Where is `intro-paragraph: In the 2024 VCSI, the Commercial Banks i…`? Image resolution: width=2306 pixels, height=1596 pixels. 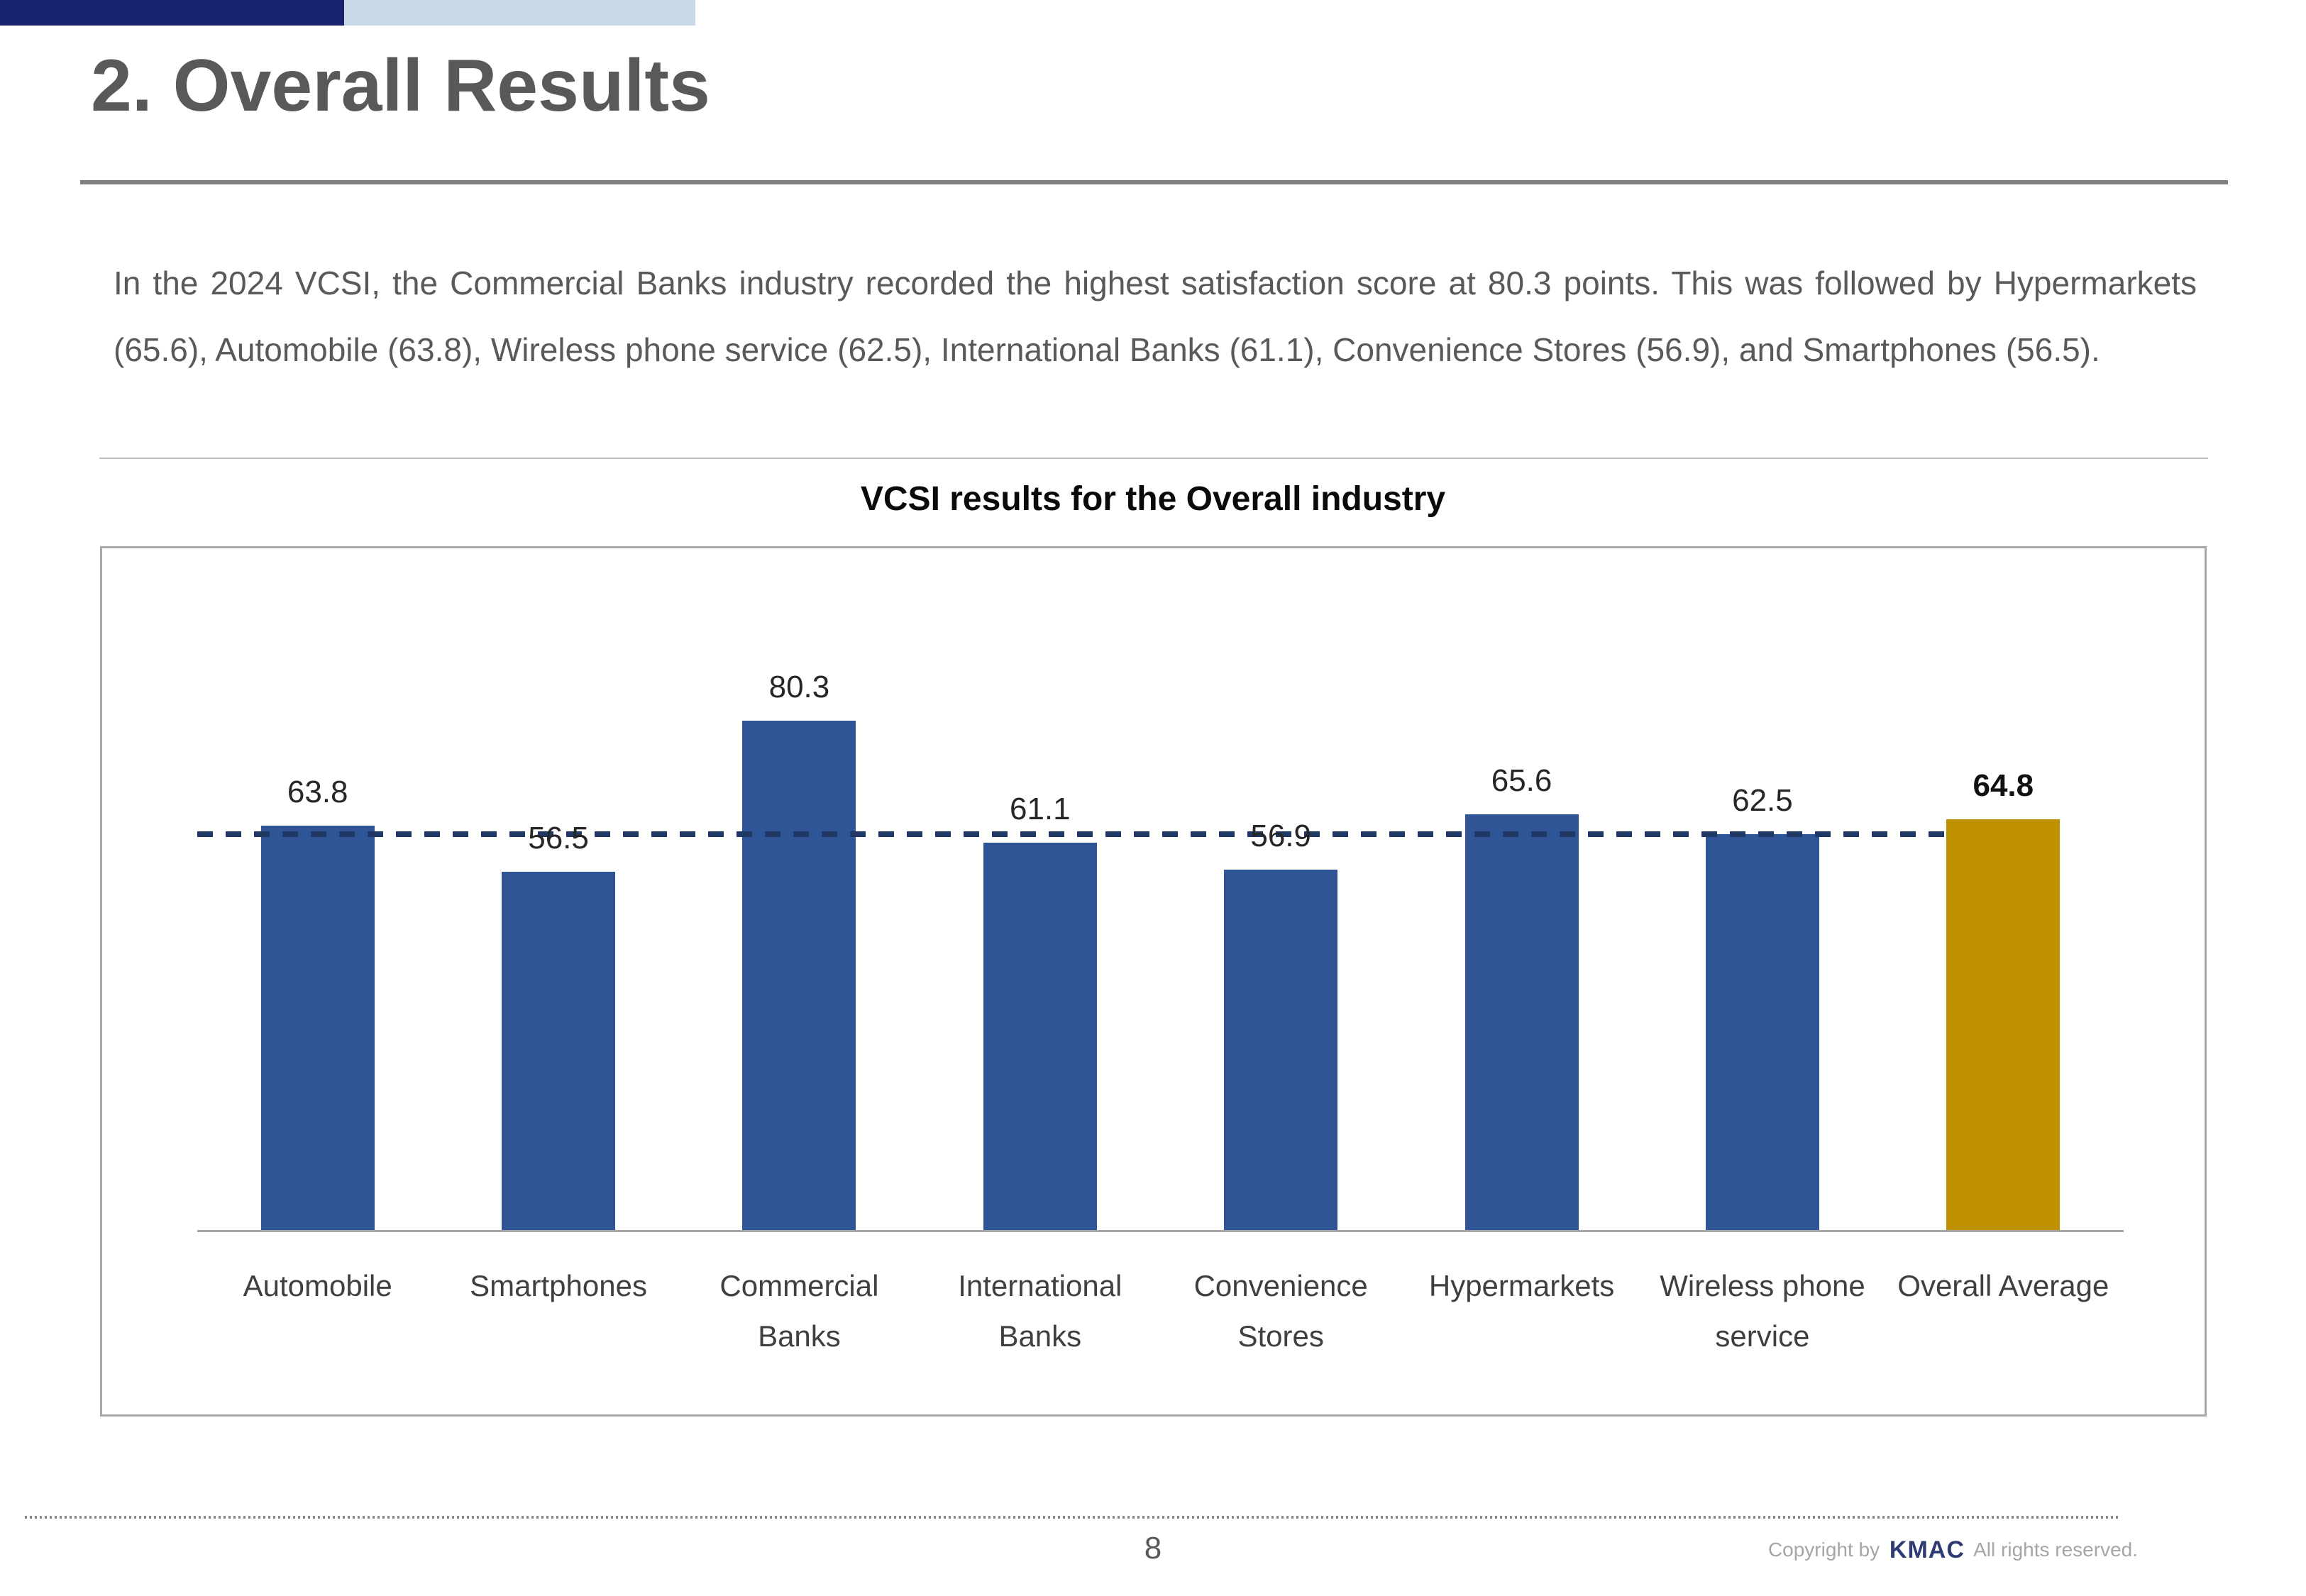 intro-paragraph: In the 2024 VCSI, the Commercial Banks i… is located at coordinates (1155, 317).